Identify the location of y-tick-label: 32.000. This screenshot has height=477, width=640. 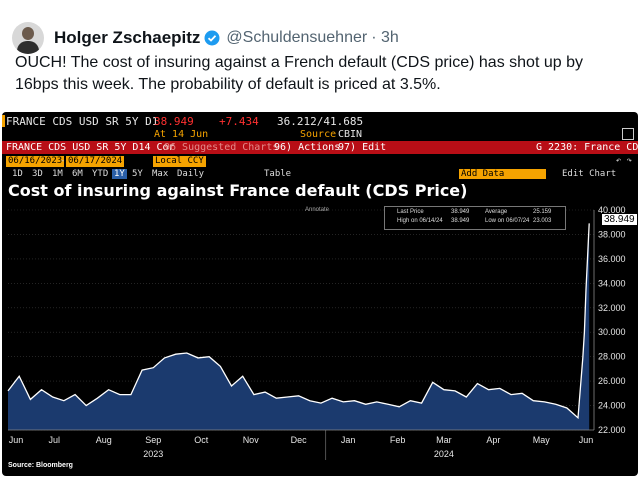
(612, 308).